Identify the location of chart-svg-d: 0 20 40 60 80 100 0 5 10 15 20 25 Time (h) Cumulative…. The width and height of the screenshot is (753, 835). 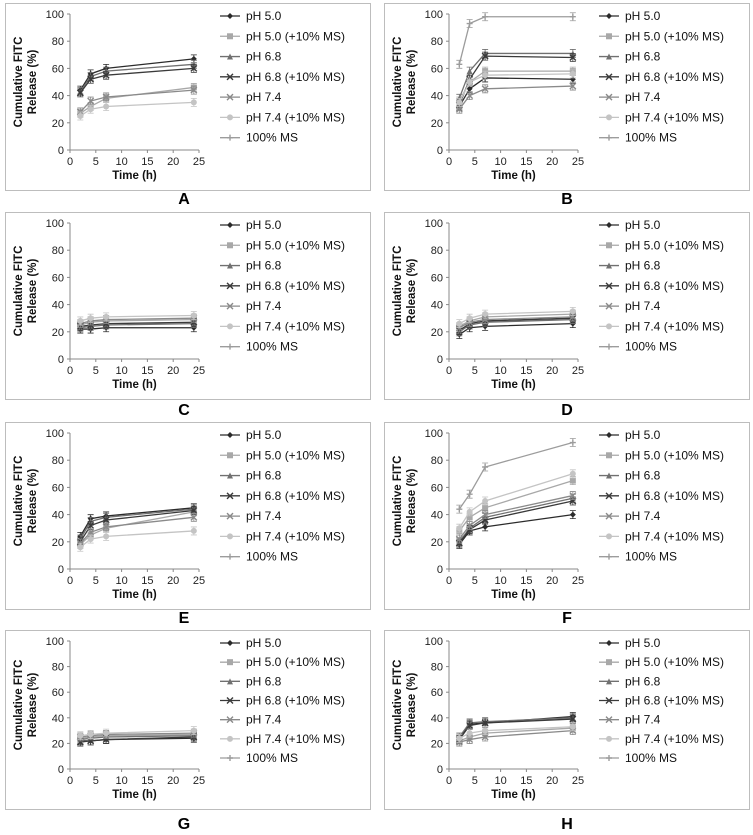
(558, 304).